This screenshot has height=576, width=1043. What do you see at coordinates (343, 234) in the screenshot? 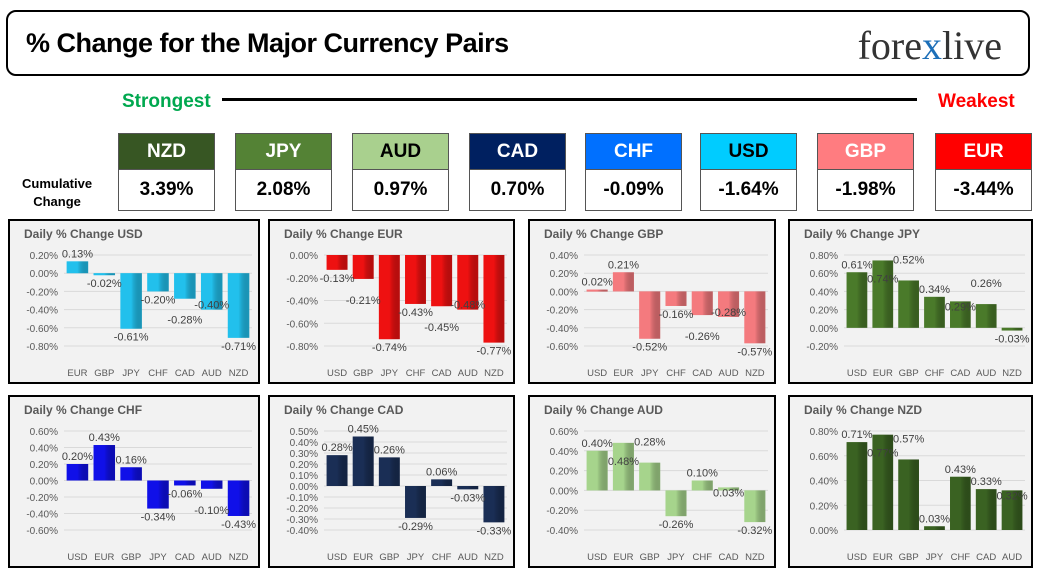
I see `chart-title: Daily % Change EUR` at bounding box center [343, 234].